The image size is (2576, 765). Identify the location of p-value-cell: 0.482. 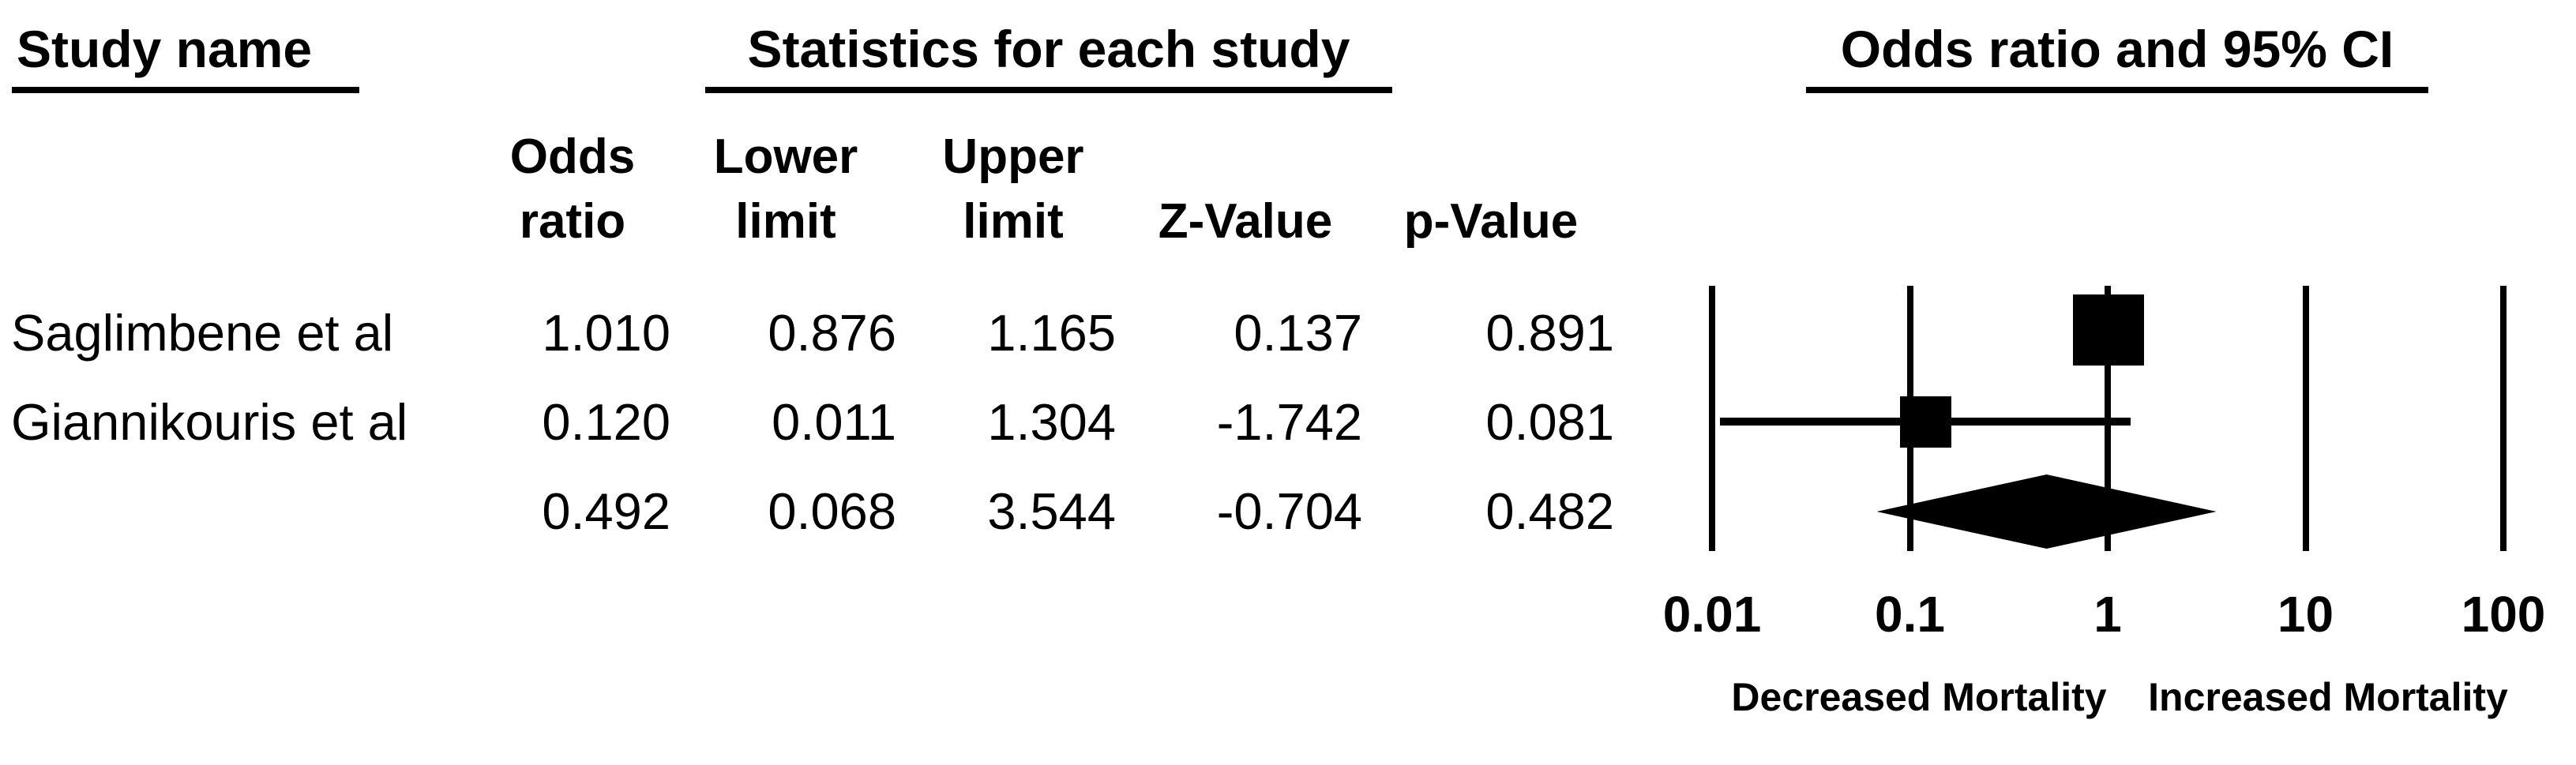
(1549, 511).